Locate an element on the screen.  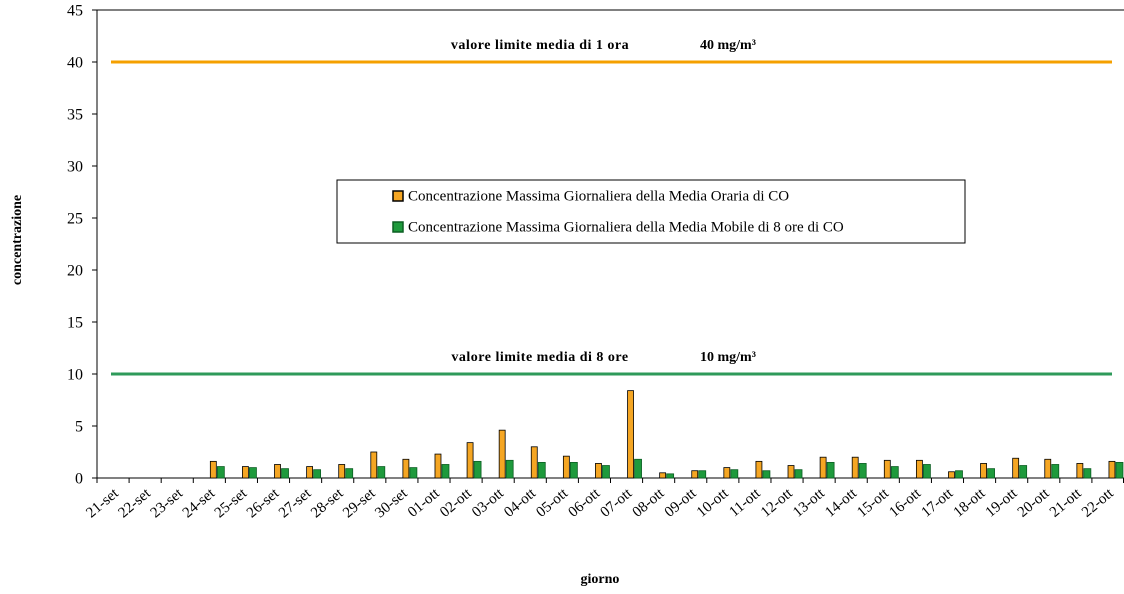
y-axis-label: concentrazione is located at coordinates (17, 240).